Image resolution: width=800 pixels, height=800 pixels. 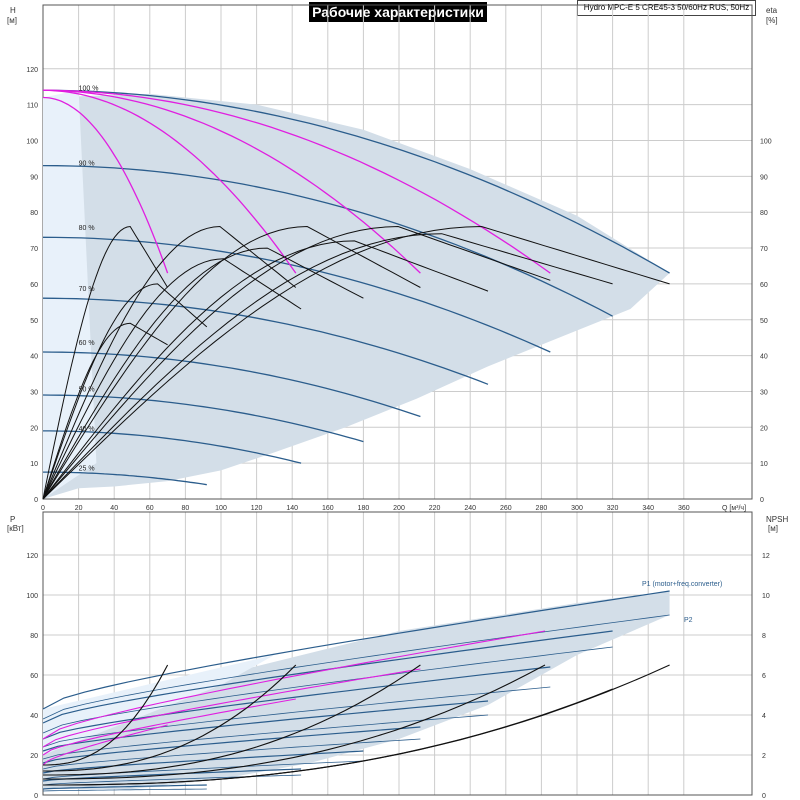 What do you see at coordinates (114, 508) in the screenshot?
I see `x-tick-label: 40` at bounding box center [114, 508].